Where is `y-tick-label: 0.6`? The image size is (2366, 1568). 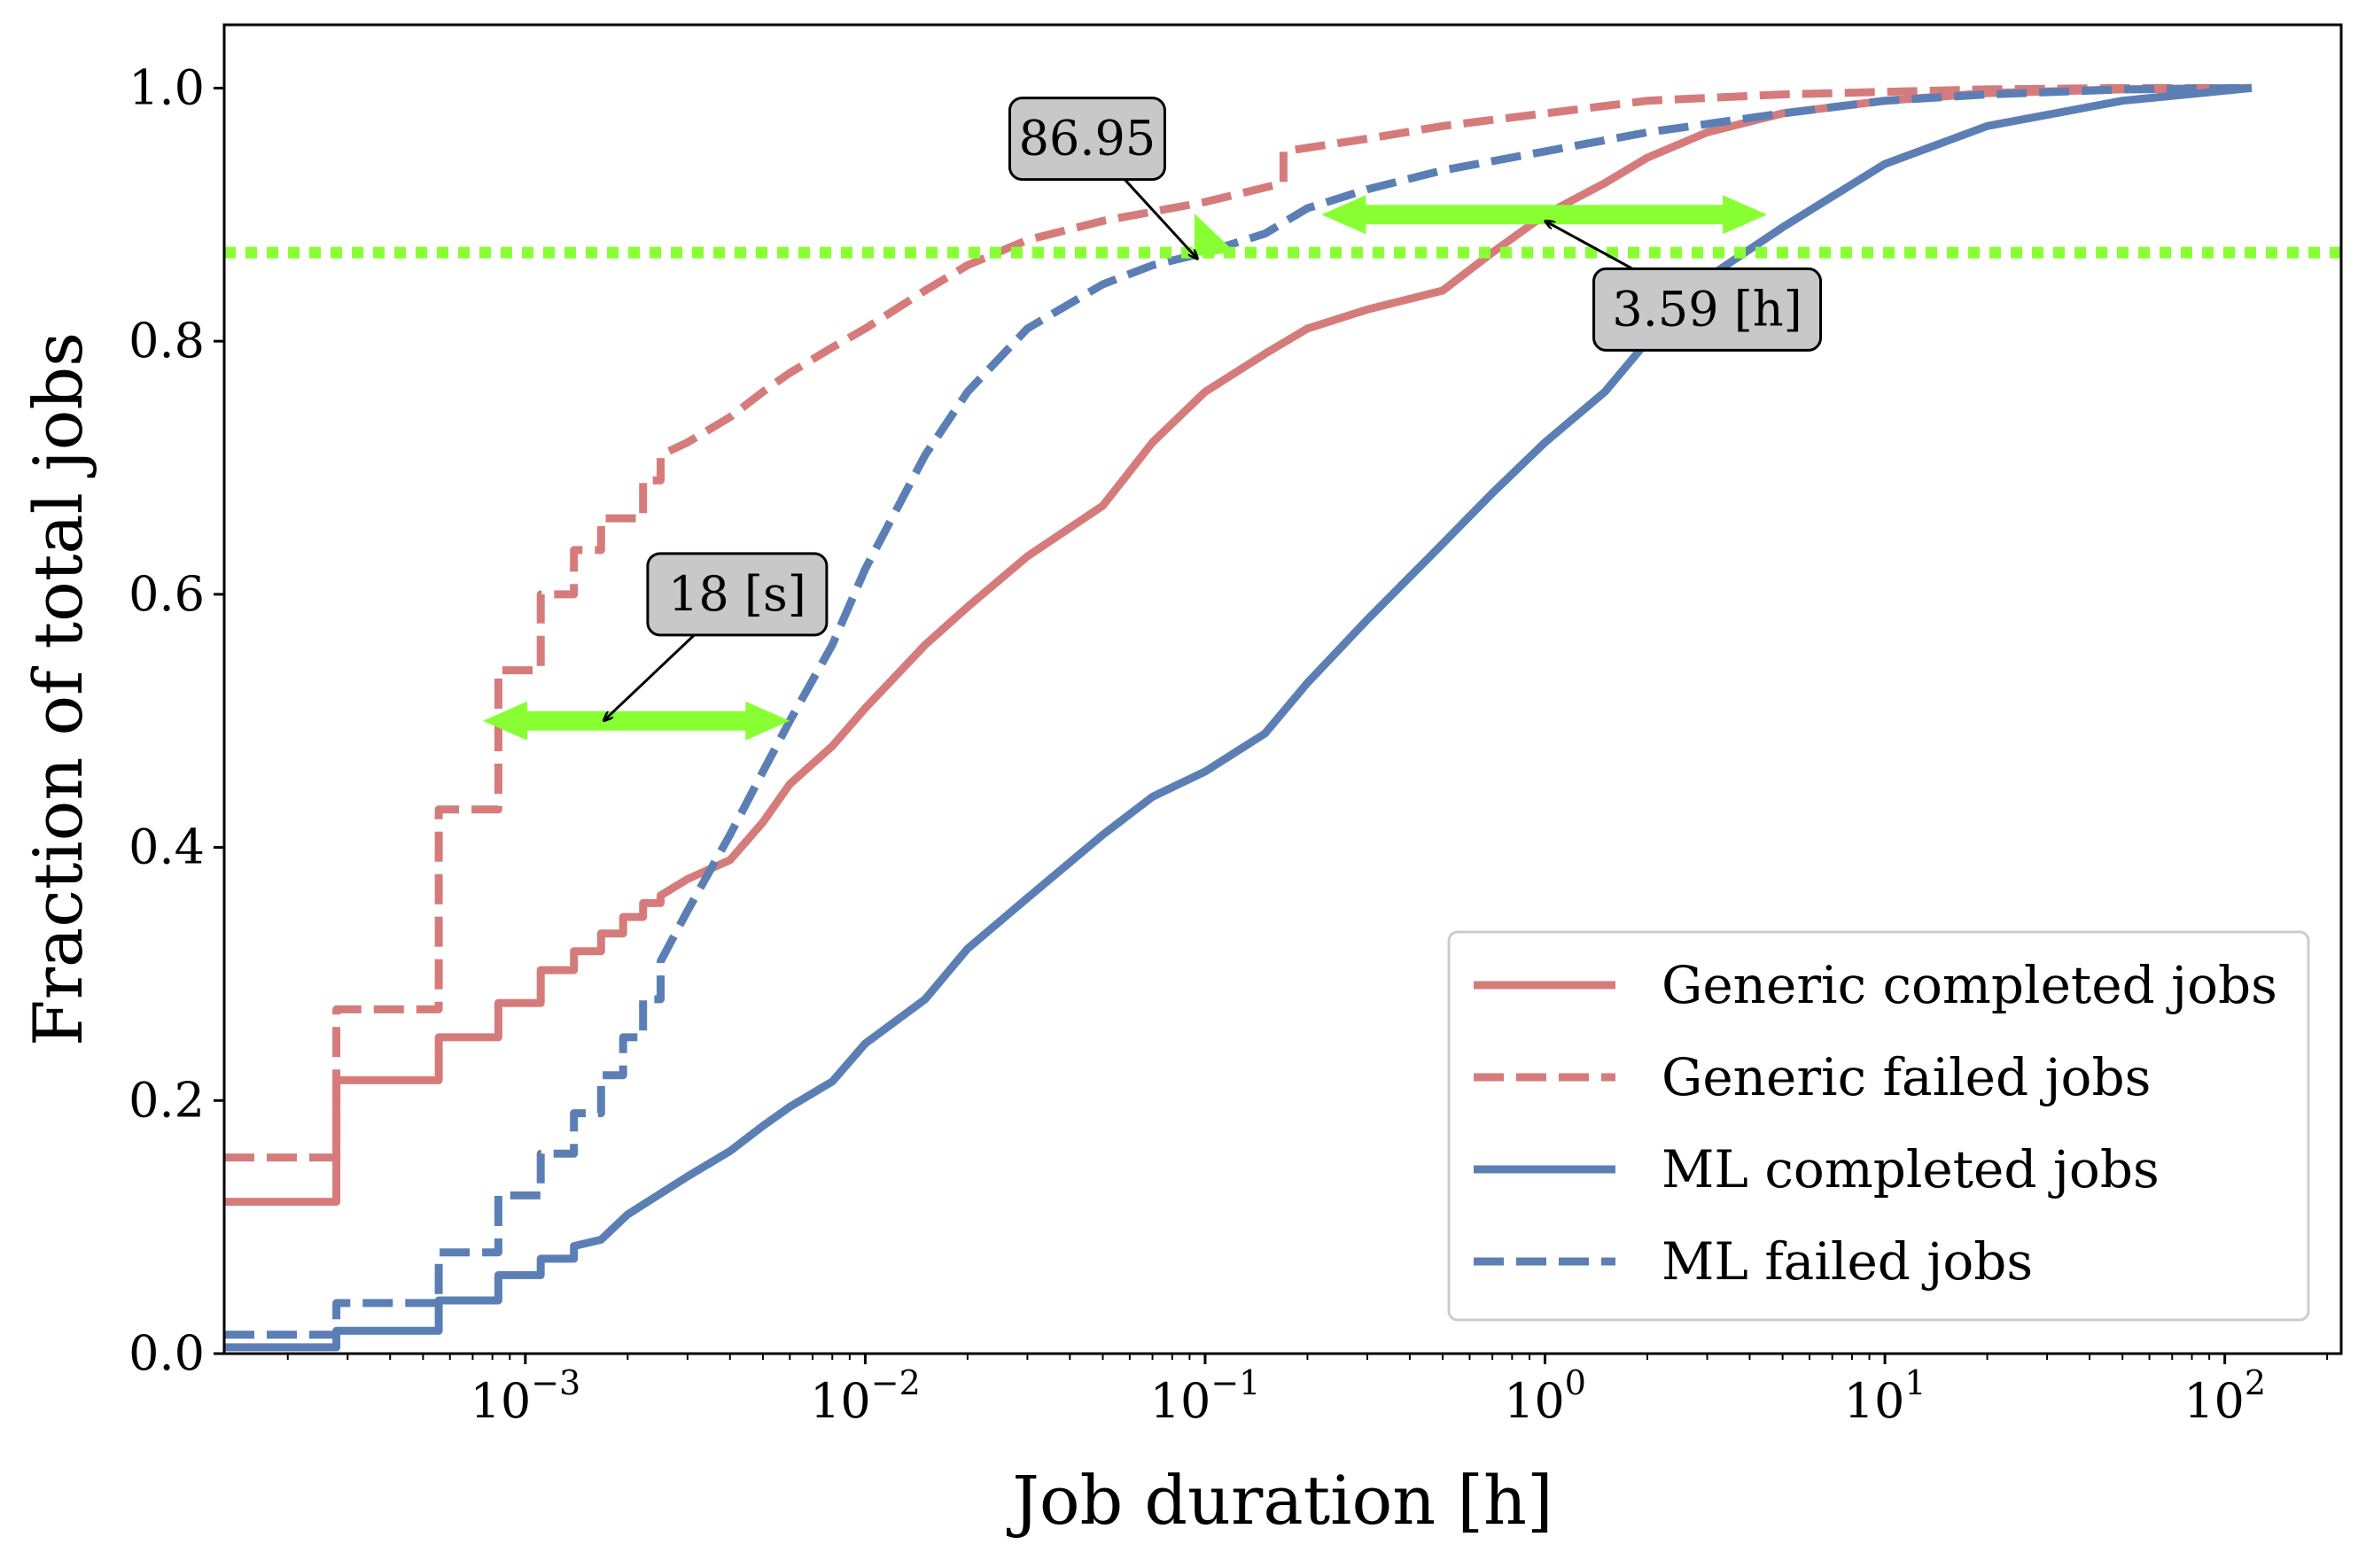
y-tick-label: 0.6 is located at coordinates (167, 594).